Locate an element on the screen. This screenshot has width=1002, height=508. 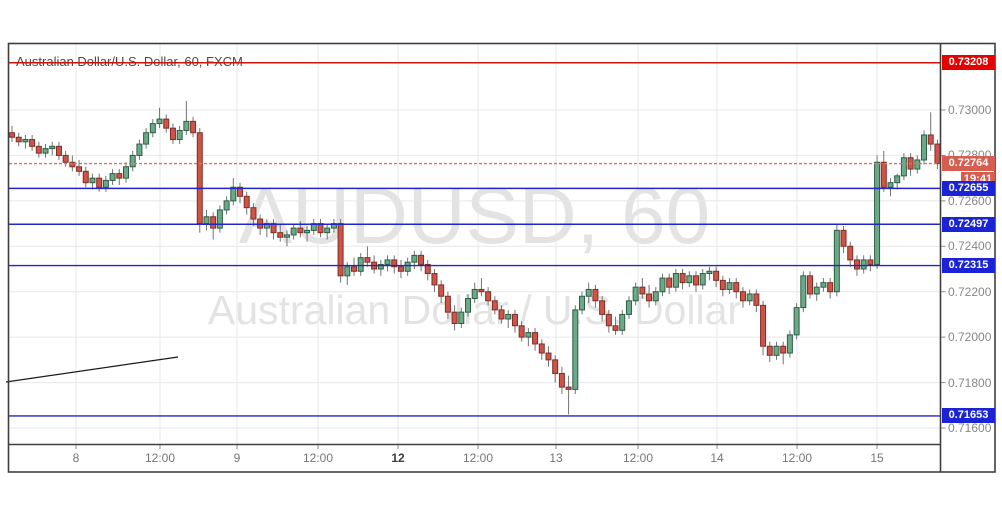
trend-line is located at coordinates (92, 369).